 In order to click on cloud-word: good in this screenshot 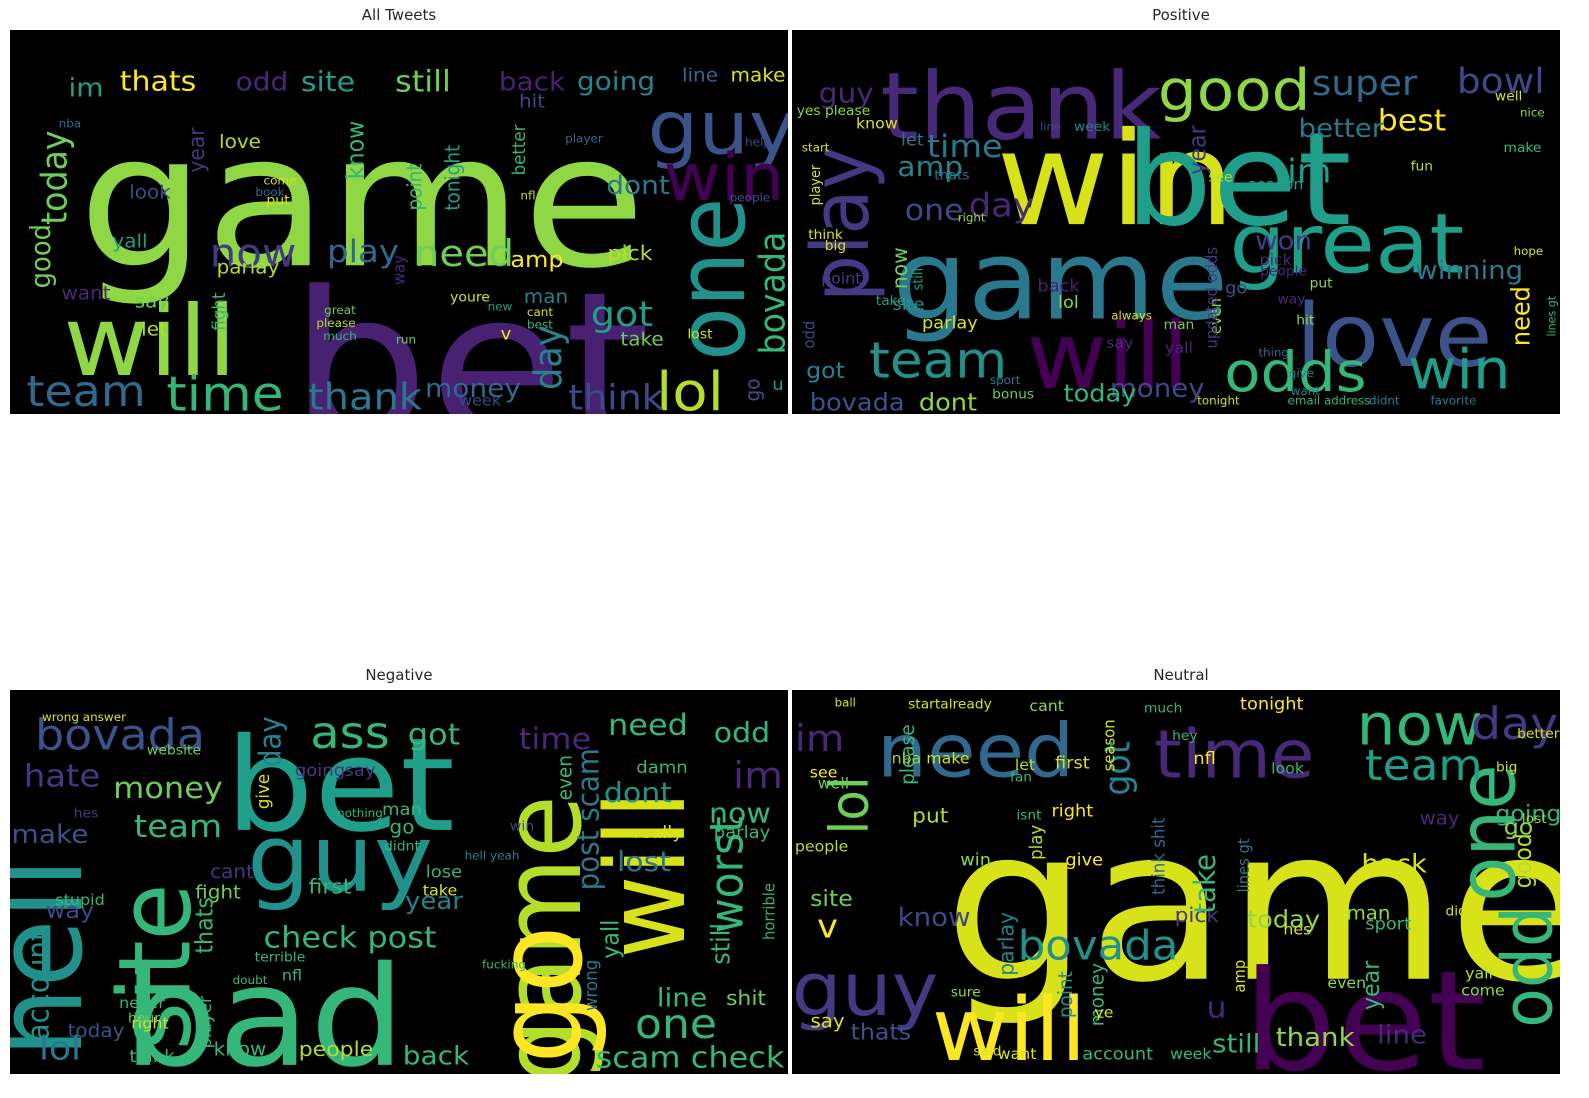, I will do `click(41, 256)`.